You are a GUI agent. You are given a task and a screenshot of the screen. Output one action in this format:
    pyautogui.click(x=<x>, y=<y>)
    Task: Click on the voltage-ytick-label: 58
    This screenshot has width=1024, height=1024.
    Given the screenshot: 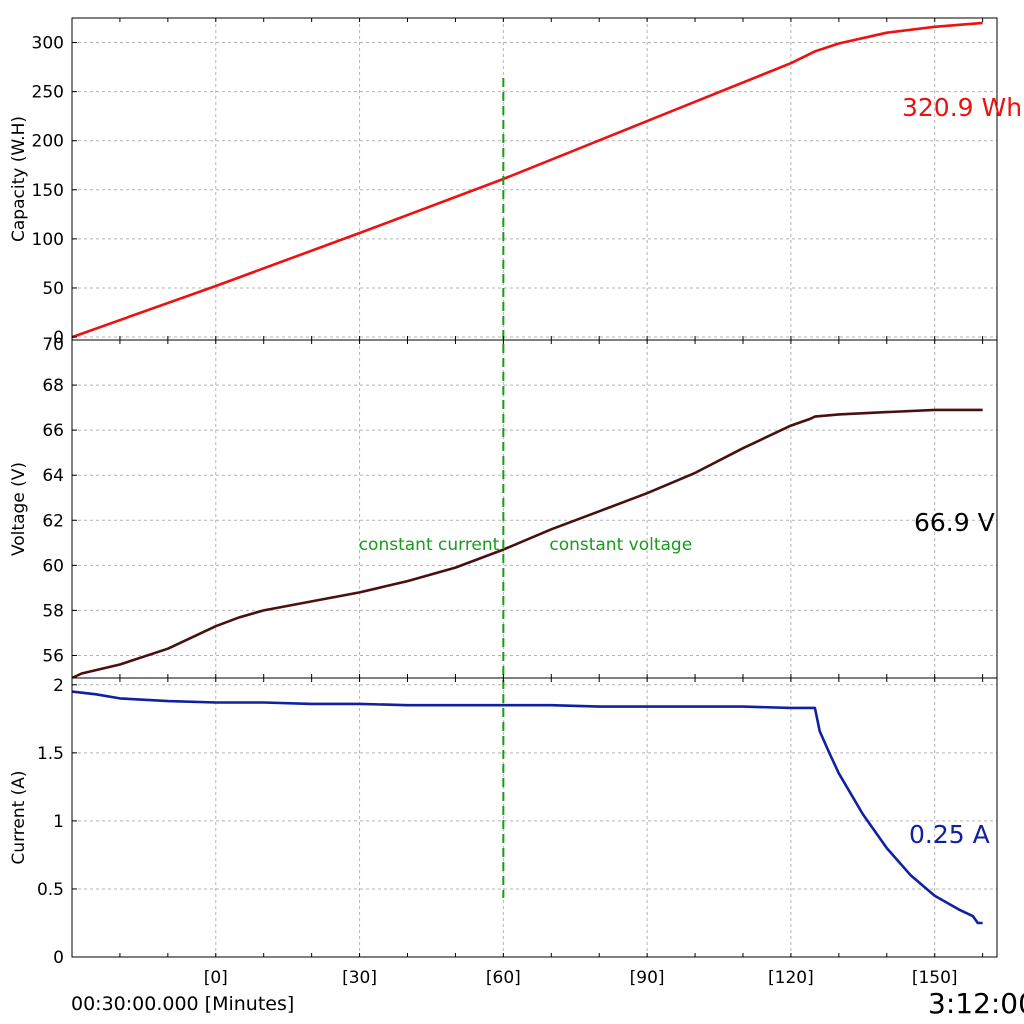 What is the action you would take?
    pyautogui.click(x=53, y=611)
    